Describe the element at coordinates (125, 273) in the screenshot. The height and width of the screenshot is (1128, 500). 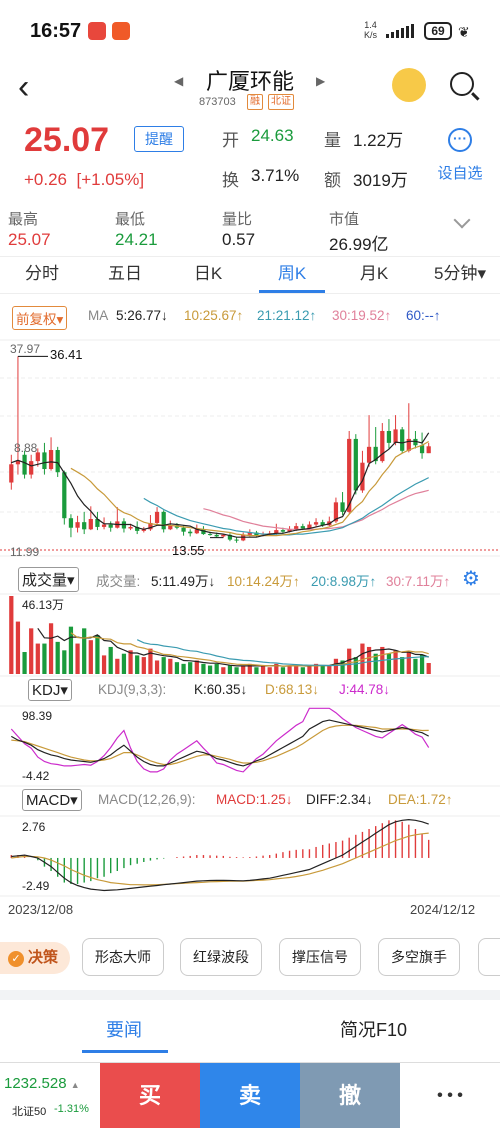
I see `tab-five-day: 五日` at that location.